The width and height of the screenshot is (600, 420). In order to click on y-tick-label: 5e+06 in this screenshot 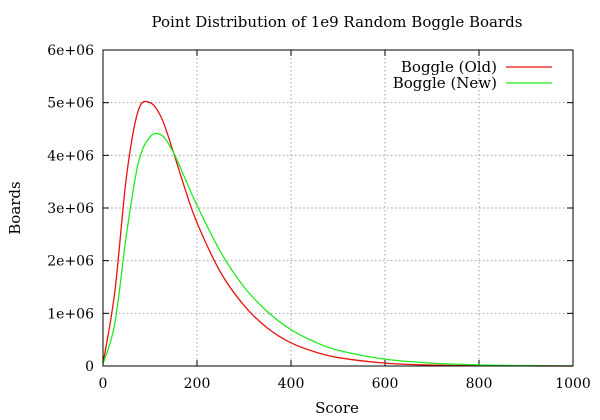, I will do `click(70, 104)`.